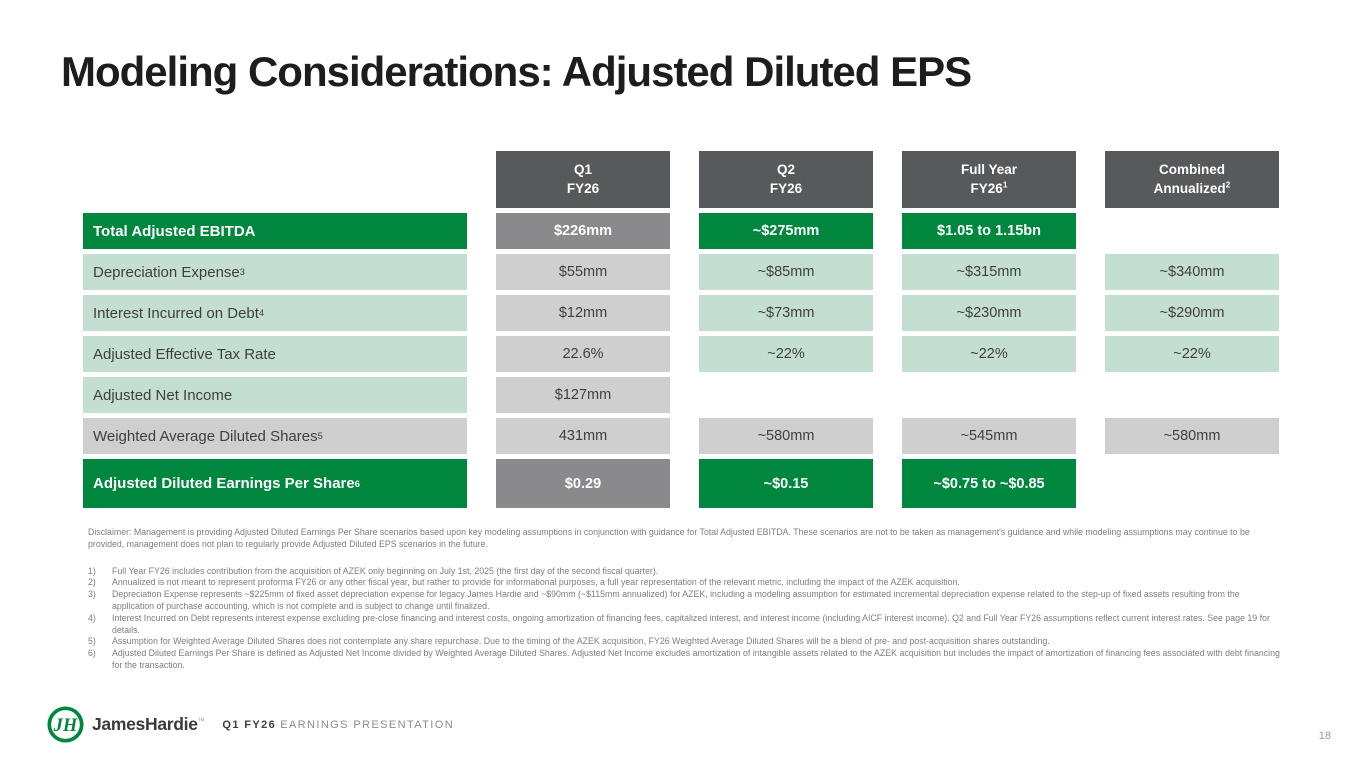 Image resolution: width=1365 pixels, height=768 pixels. I want to click on header-line2: FY261, so click(989, 187).